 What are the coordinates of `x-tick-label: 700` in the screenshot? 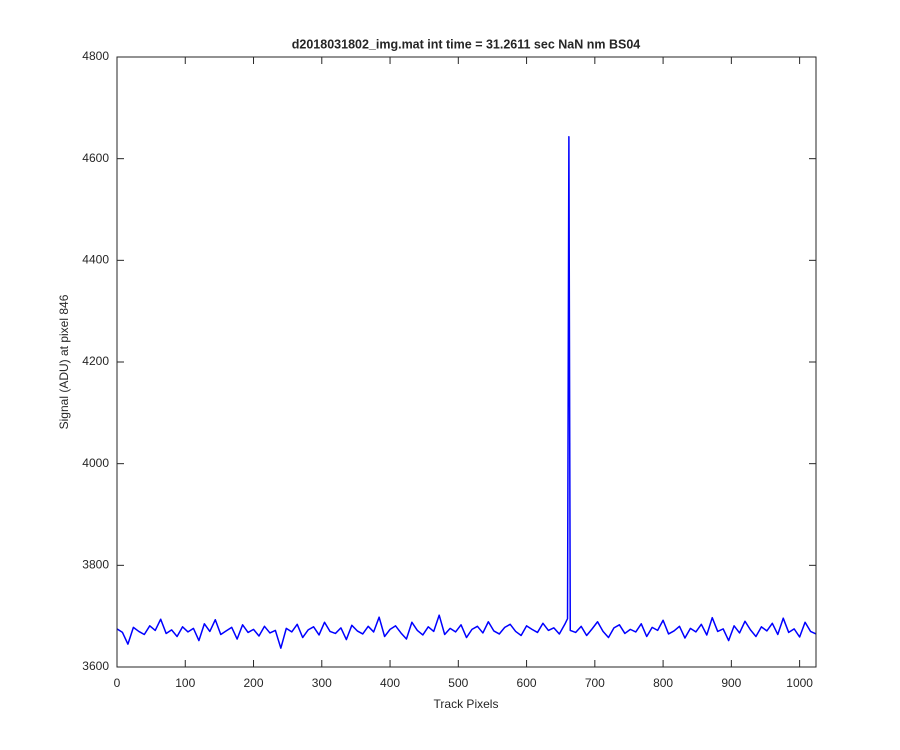 It's located at (595, 683).